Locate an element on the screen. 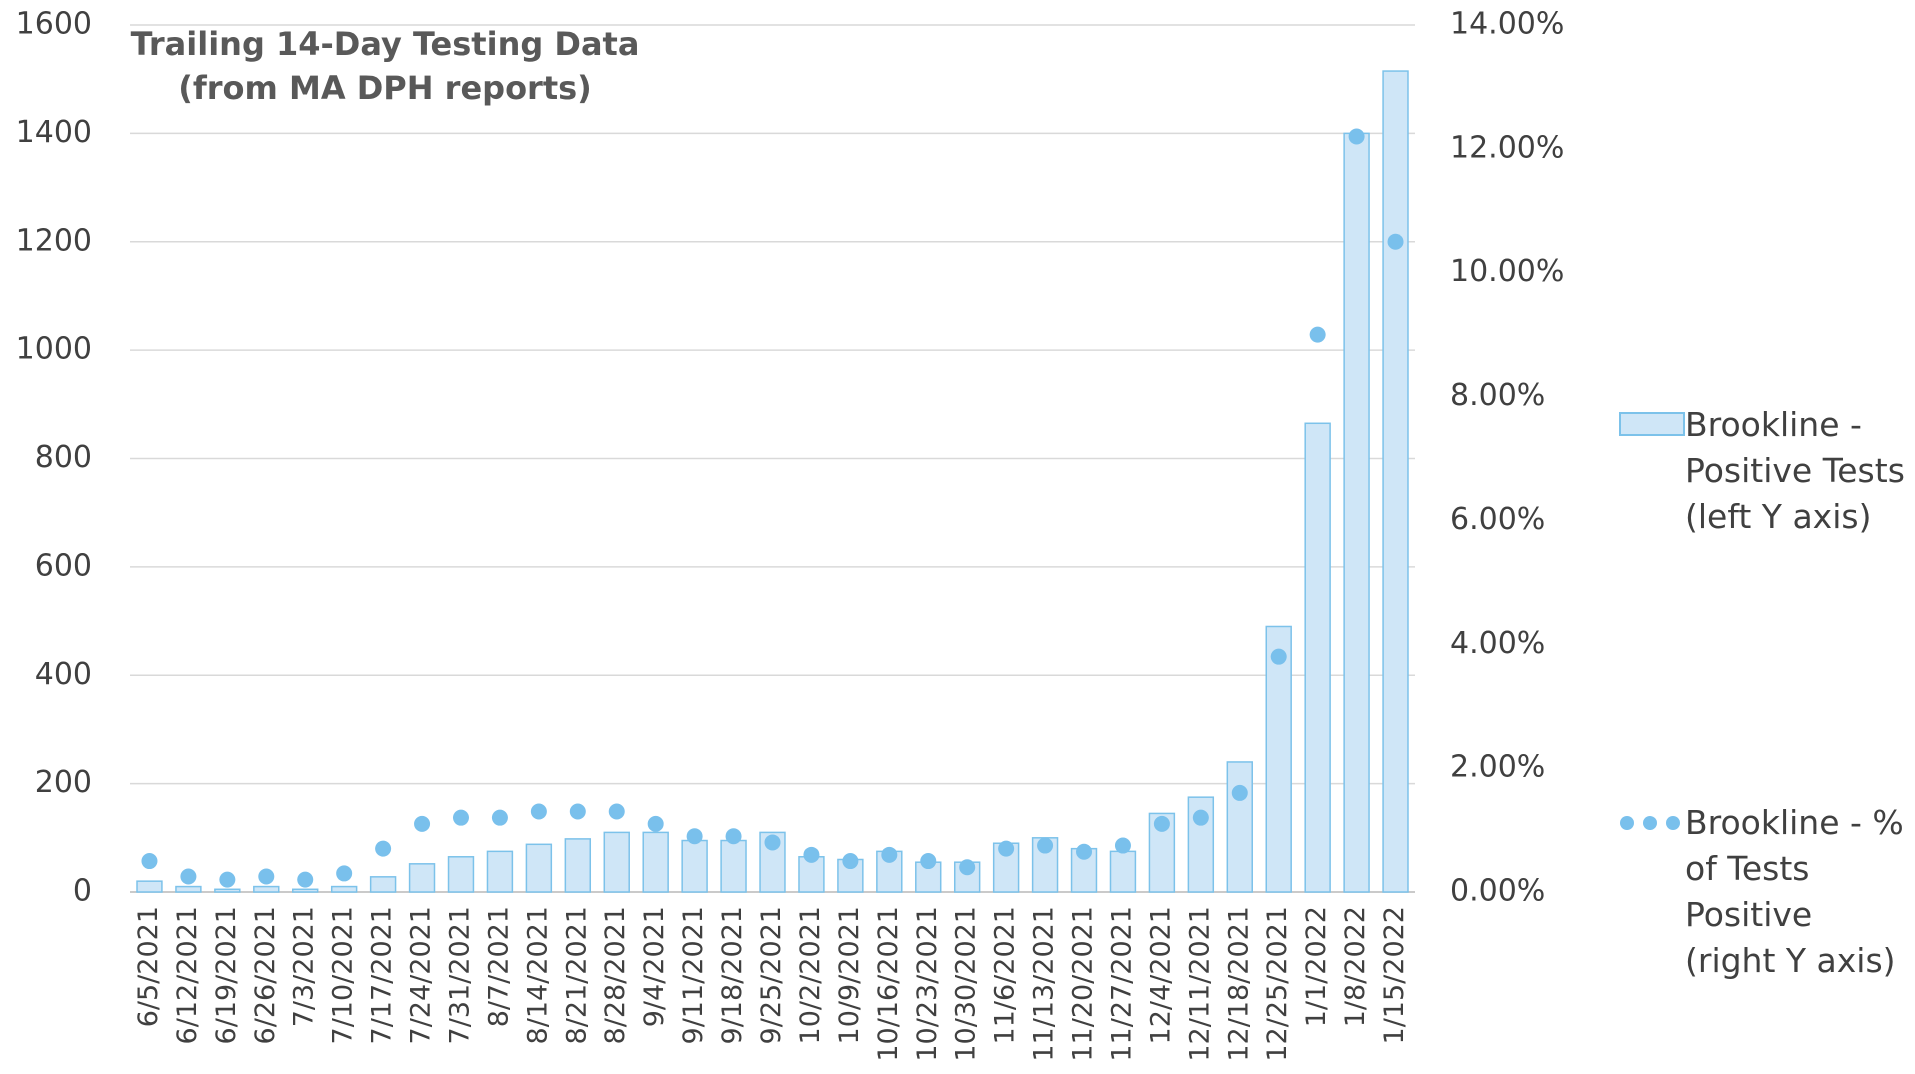 The image size is (1915, 1074). x-tick-label: 11/6/2021 is located at coordinates (1005, 975).